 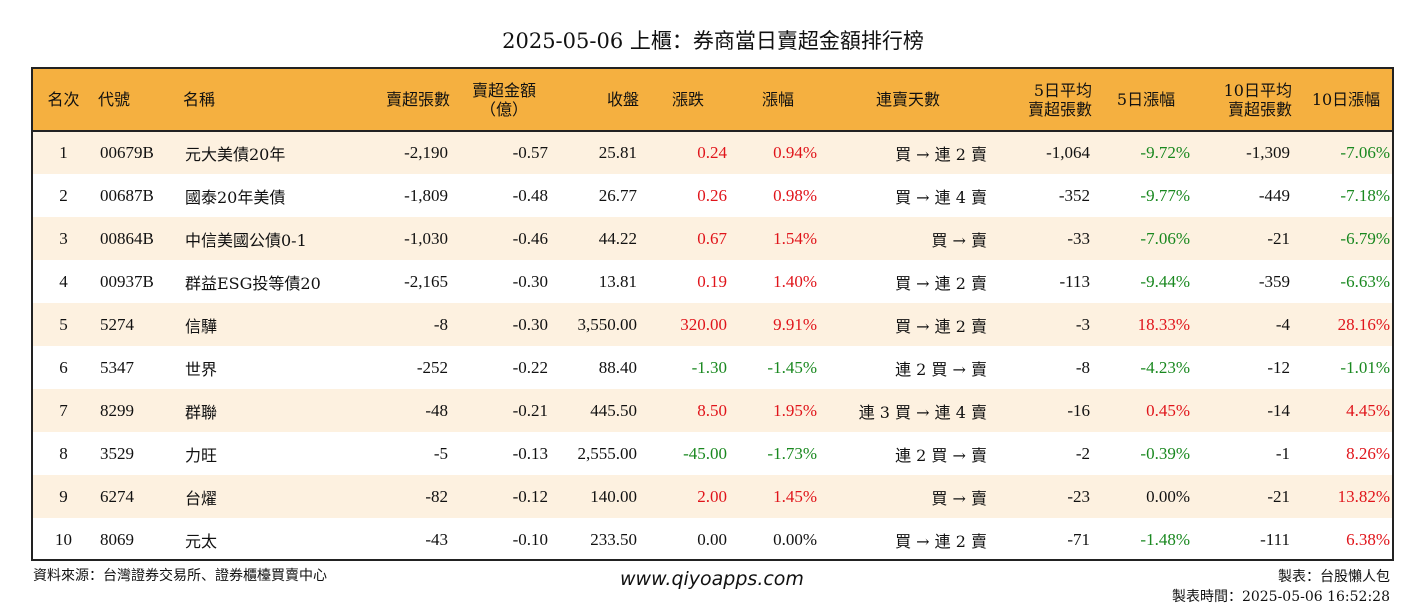 What do you see at coordinates (598, 238) in the screenshot?
I see `cell-close: 44.22` at bounding box center [598, 238].